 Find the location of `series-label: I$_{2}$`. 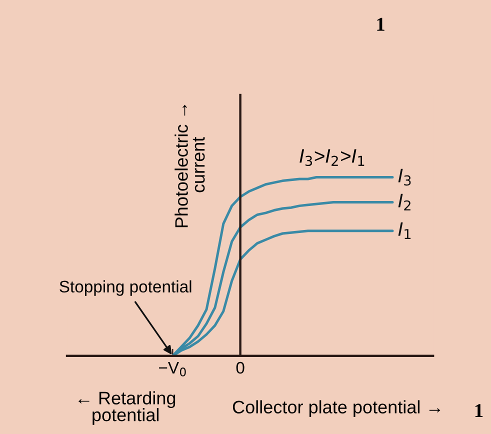

series-label: I$_{2}$ is located at coordinates (404, 202).